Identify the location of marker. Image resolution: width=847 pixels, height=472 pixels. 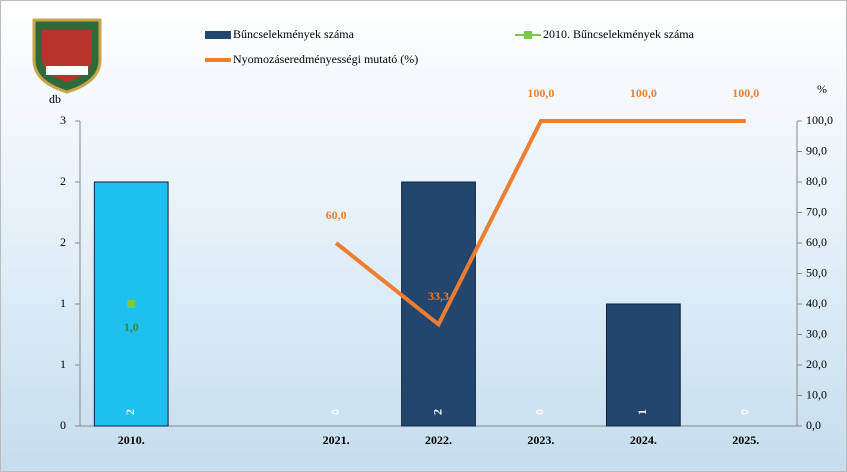
(131, 304).